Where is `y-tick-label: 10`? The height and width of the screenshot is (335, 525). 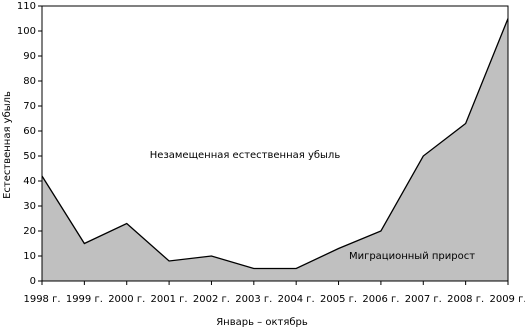 y-tick-label: 10 is located at coordinates (29, 256).